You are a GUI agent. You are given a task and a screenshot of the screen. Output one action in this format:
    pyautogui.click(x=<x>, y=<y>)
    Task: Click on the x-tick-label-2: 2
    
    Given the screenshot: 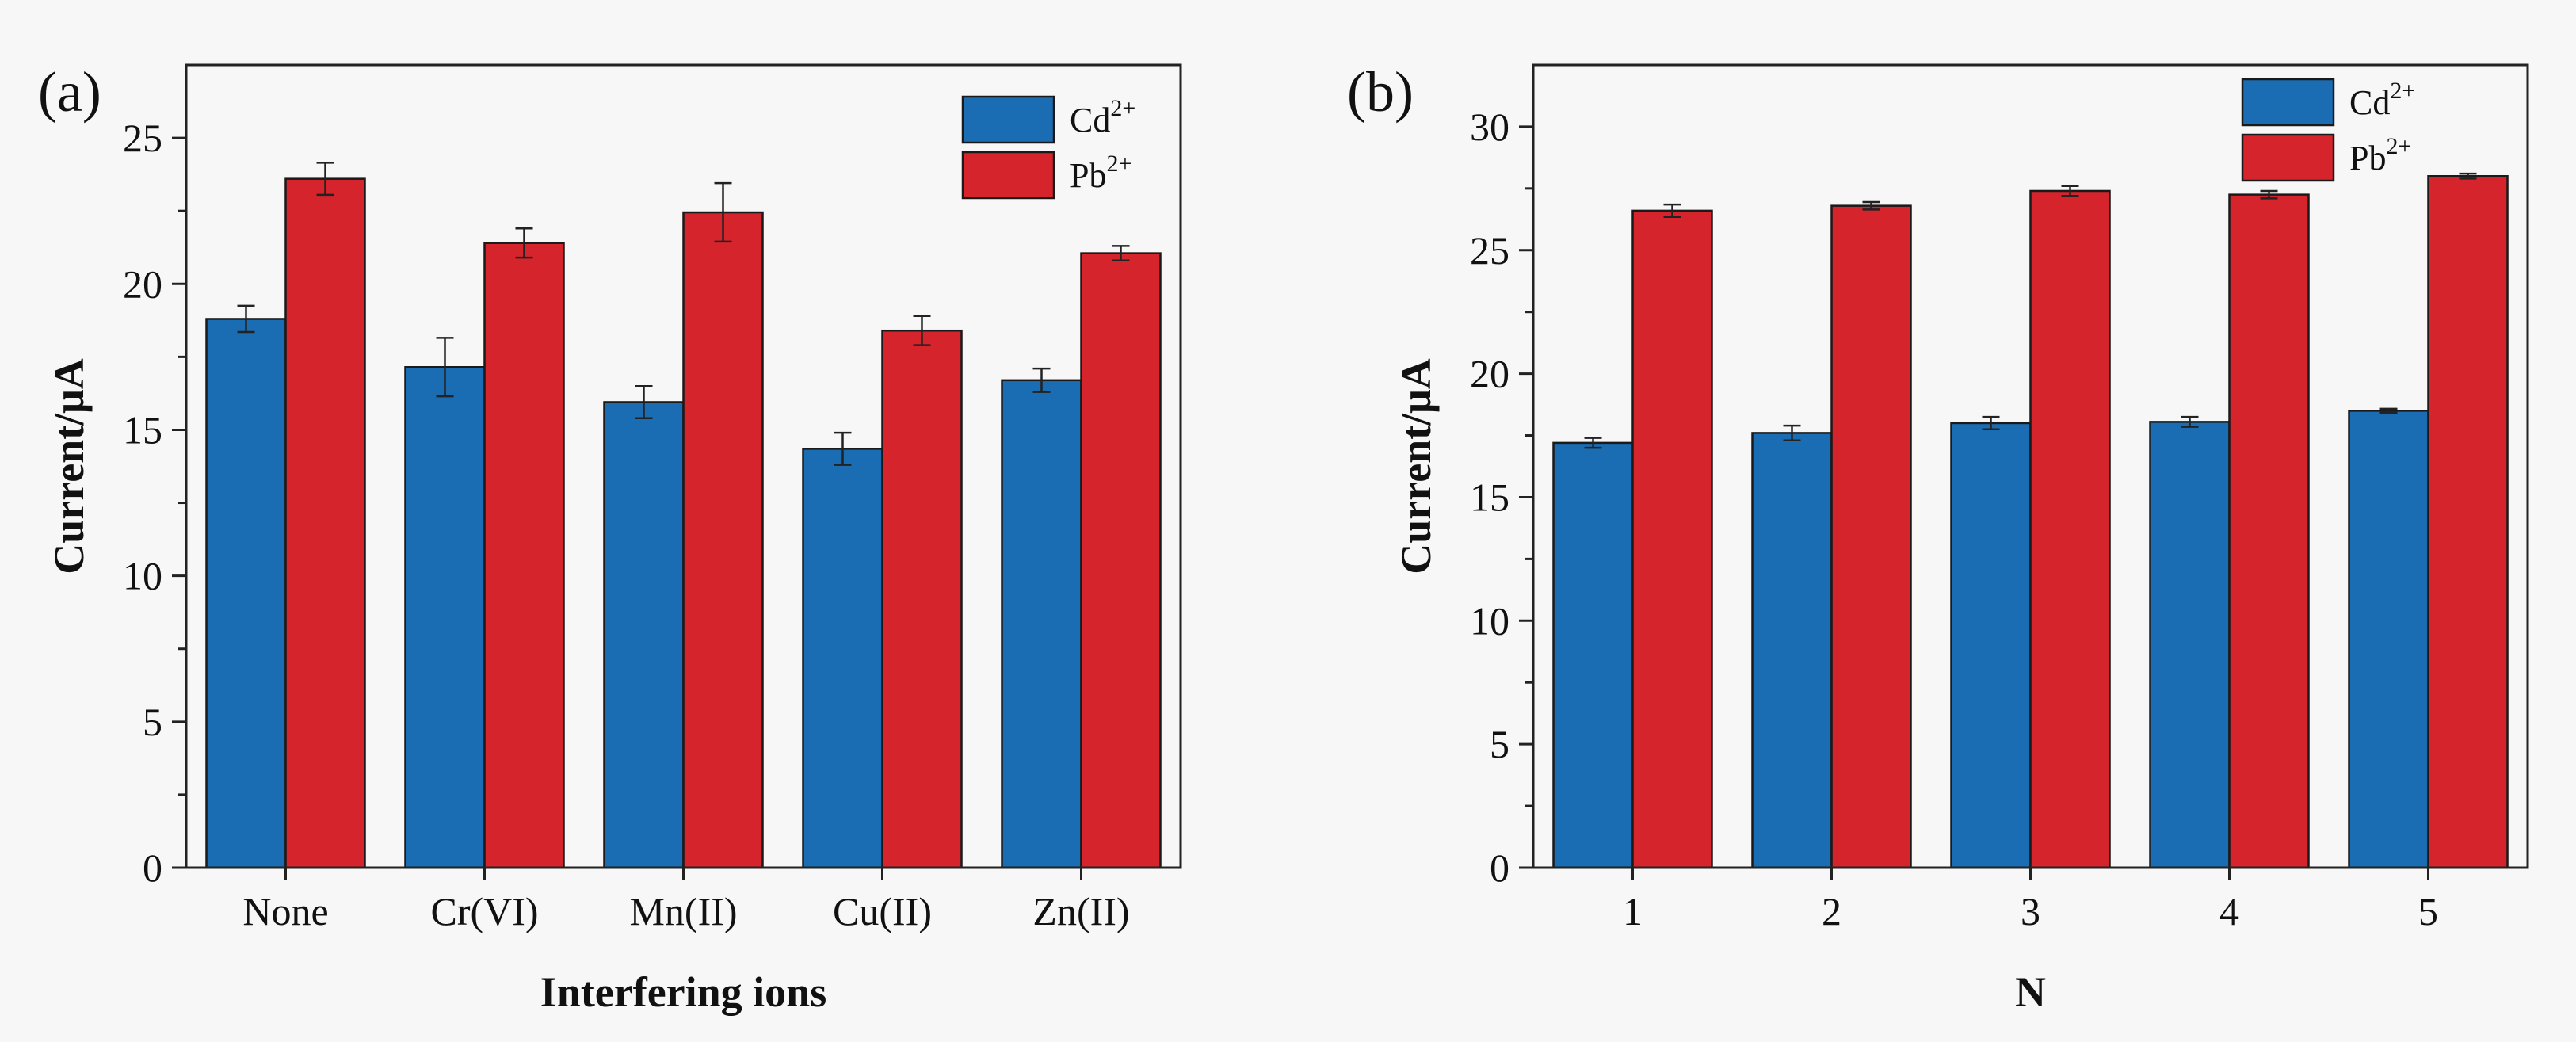 What is the action you would take?
    pyautogui.click(x=1831, y=911)
    